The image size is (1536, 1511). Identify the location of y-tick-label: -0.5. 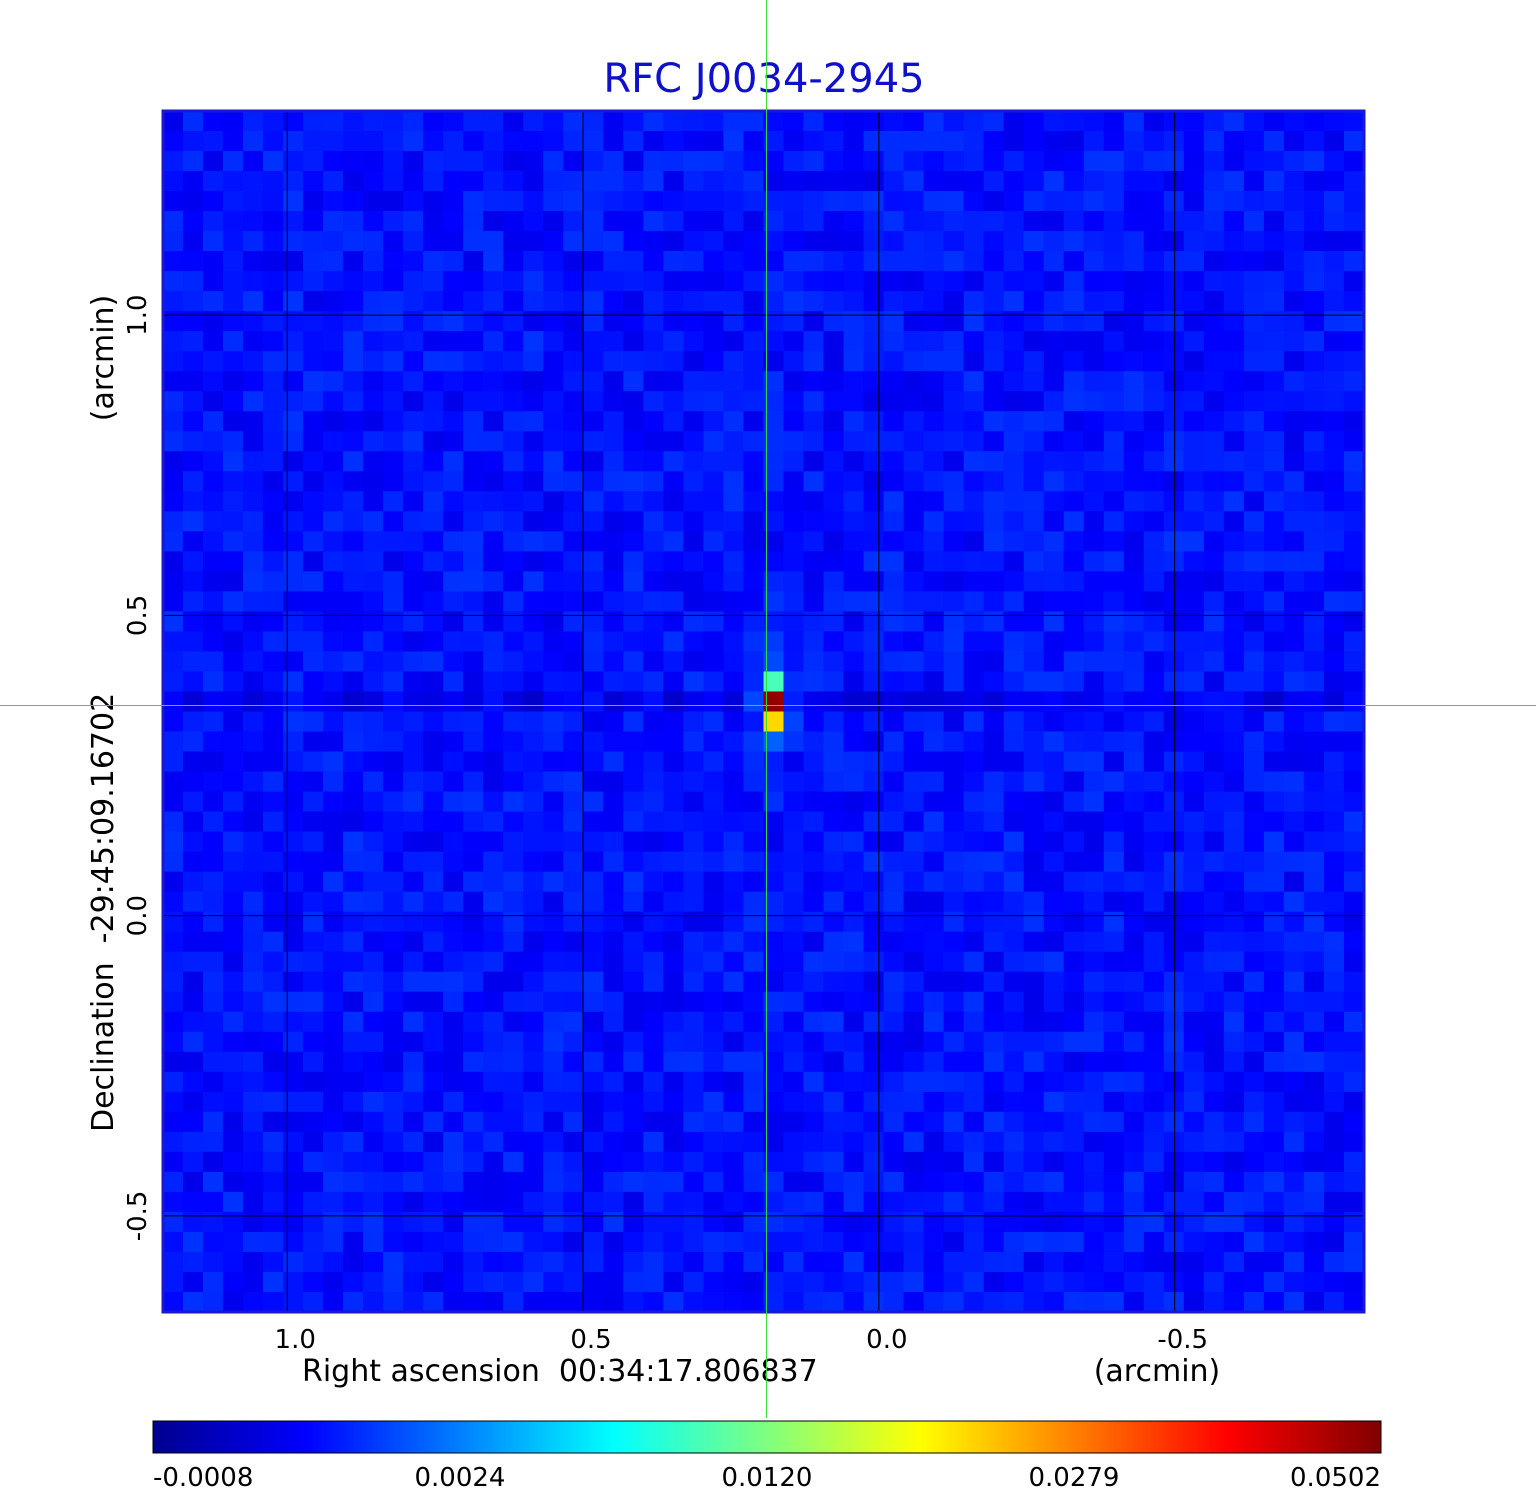
(138, 1216).